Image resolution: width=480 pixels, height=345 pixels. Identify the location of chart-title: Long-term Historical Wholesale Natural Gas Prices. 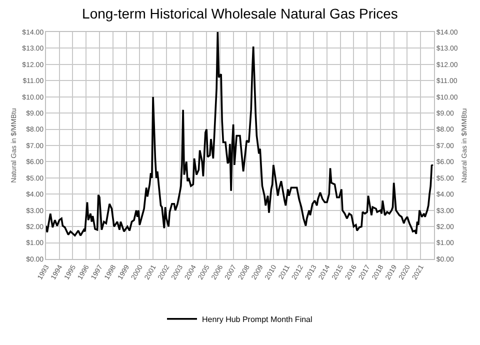
(240, 13).